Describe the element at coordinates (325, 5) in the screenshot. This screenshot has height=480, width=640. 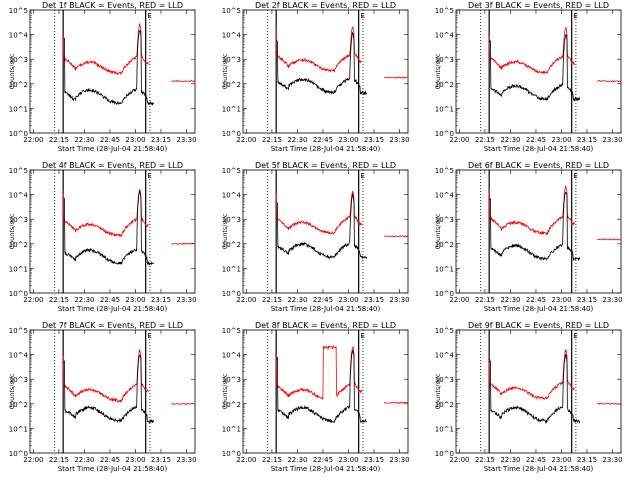
I see `panel-title: Det 2f BLACK = Events, RED = LLD` at that location.